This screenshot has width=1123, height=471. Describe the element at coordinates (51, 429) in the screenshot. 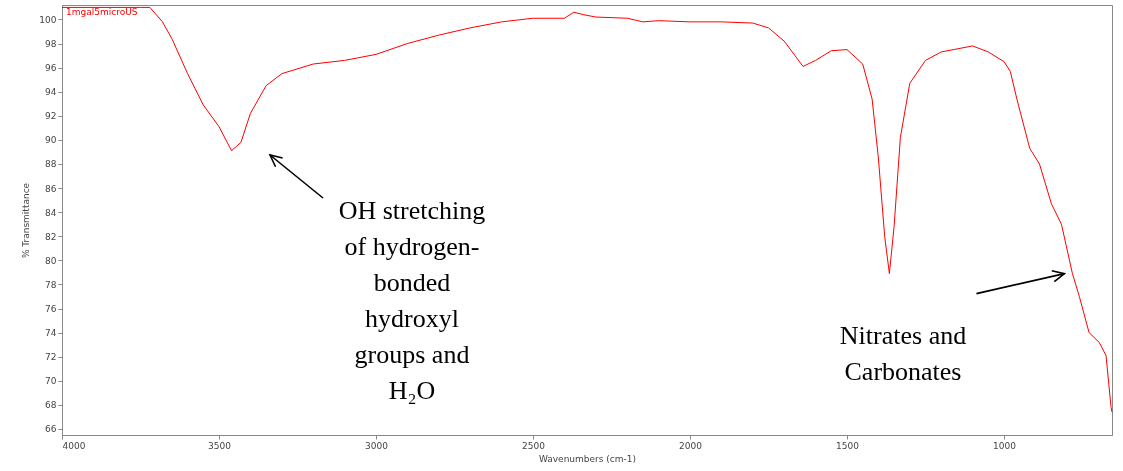

I see `y-tick-label: 66` at that location.